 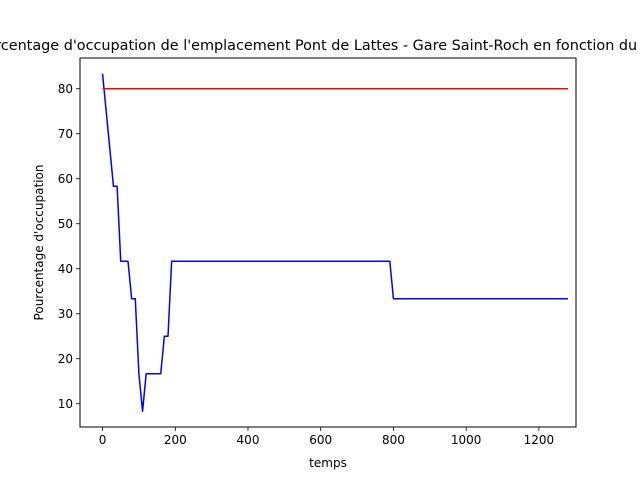 What do you see at coordinates (65, 314) in the screenshot?
I see `y-tick-label: 30` at bounding box center [65, 314].